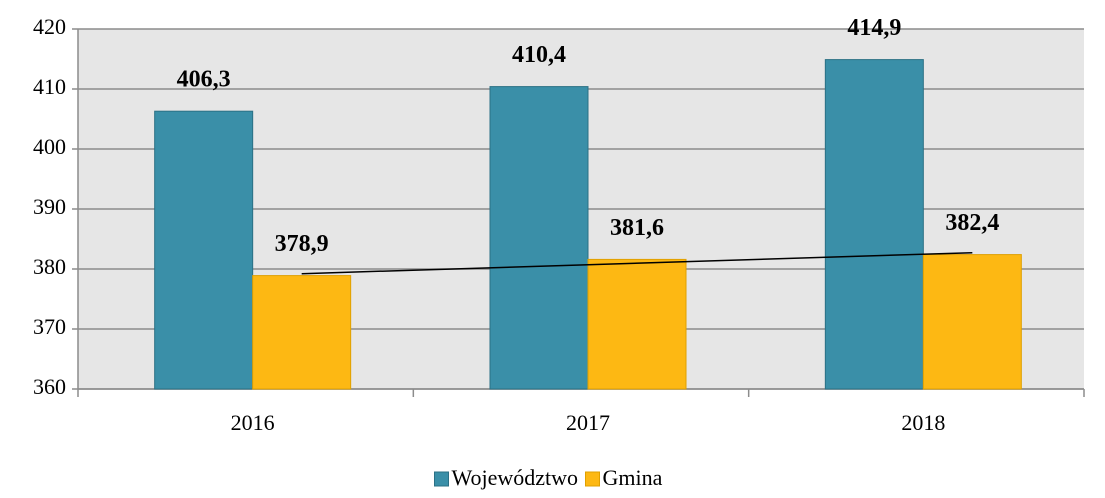  What do you see at coordinates (874, 28) in the screenshot?
I see `value-label: 414,9` at bounding box center [874, 28].